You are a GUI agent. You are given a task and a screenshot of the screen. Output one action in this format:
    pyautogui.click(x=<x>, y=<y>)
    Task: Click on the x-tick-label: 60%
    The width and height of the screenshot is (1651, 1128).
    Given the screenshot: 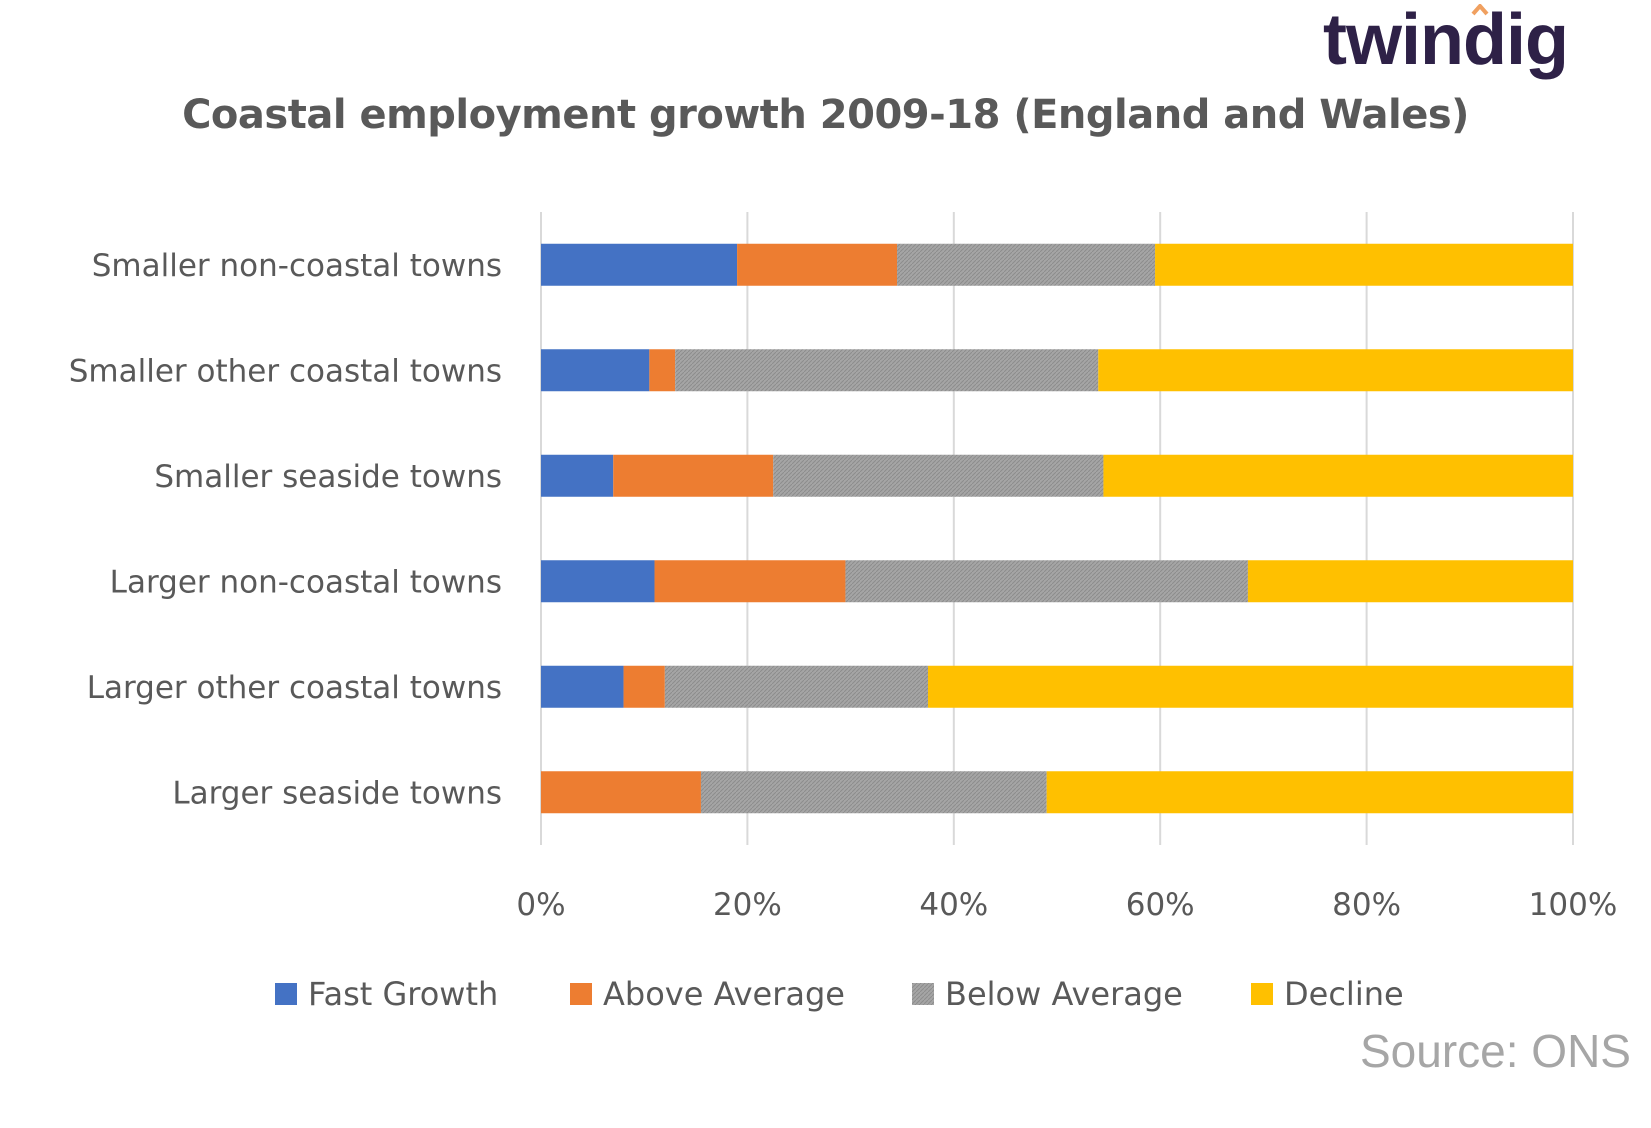 What is the action you would take?
    pyautogui.click(x=1160, y=905)
    